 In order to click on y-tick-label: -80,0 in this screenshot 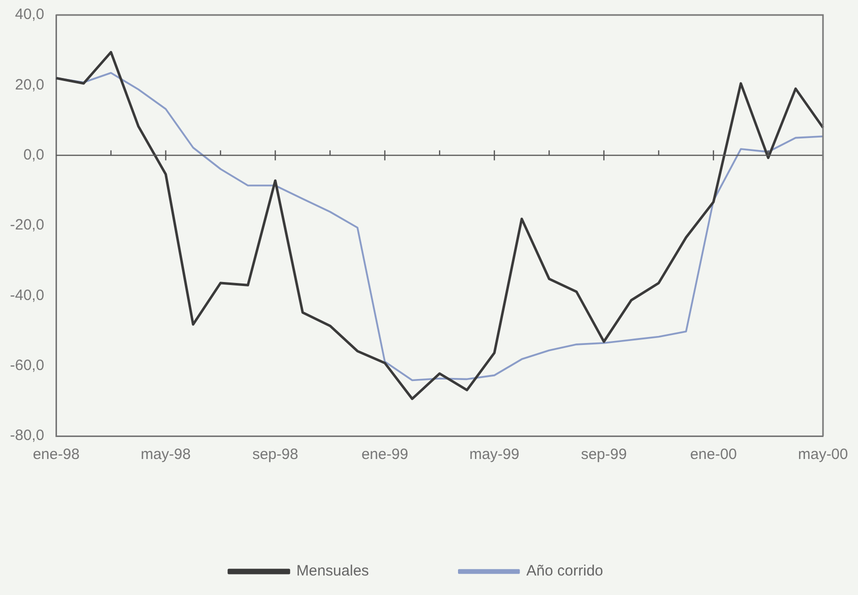, I will do `click(27, 435)`.